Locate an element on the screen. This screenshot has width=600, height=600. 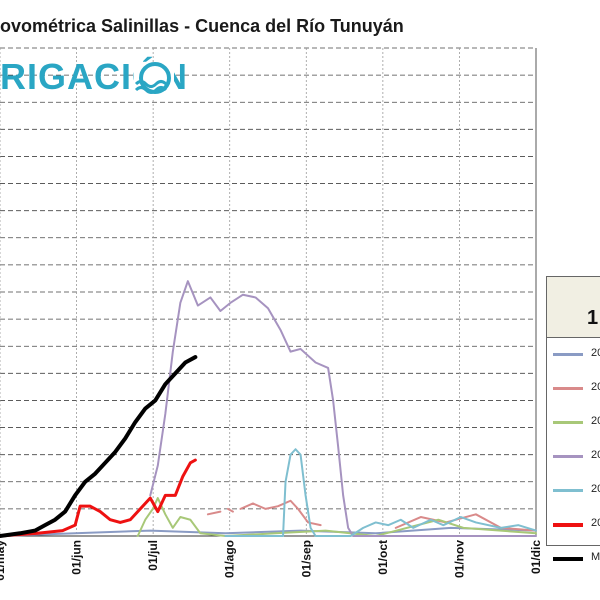
x-tick-label: 01/nov is located at coordinates (459, 559).